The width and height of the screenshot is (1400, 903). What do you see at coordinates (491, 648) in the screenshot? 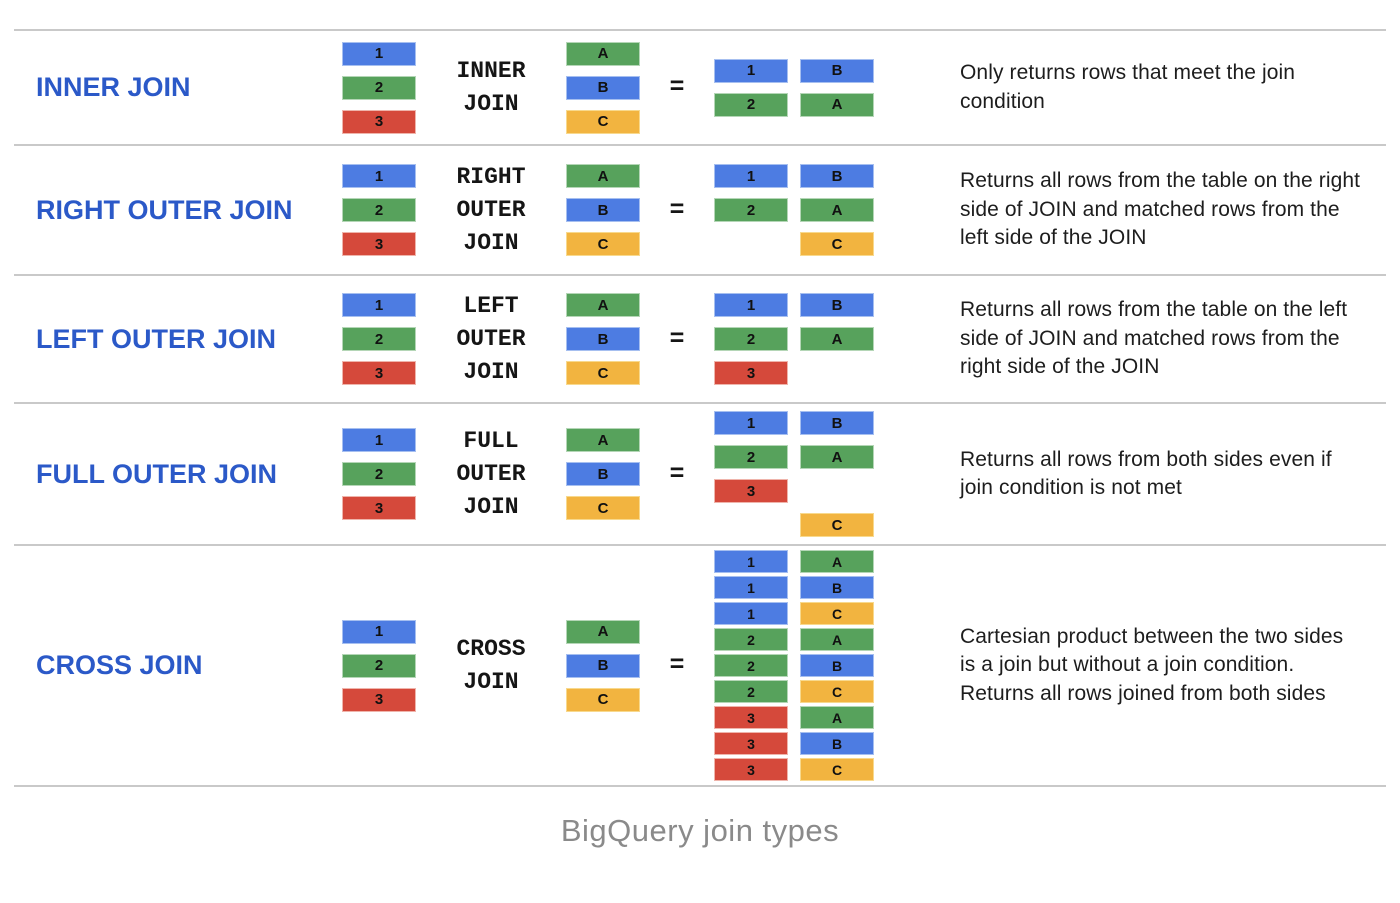
I see `join-operator-line: CROSS` at bounding box center [491, 648].